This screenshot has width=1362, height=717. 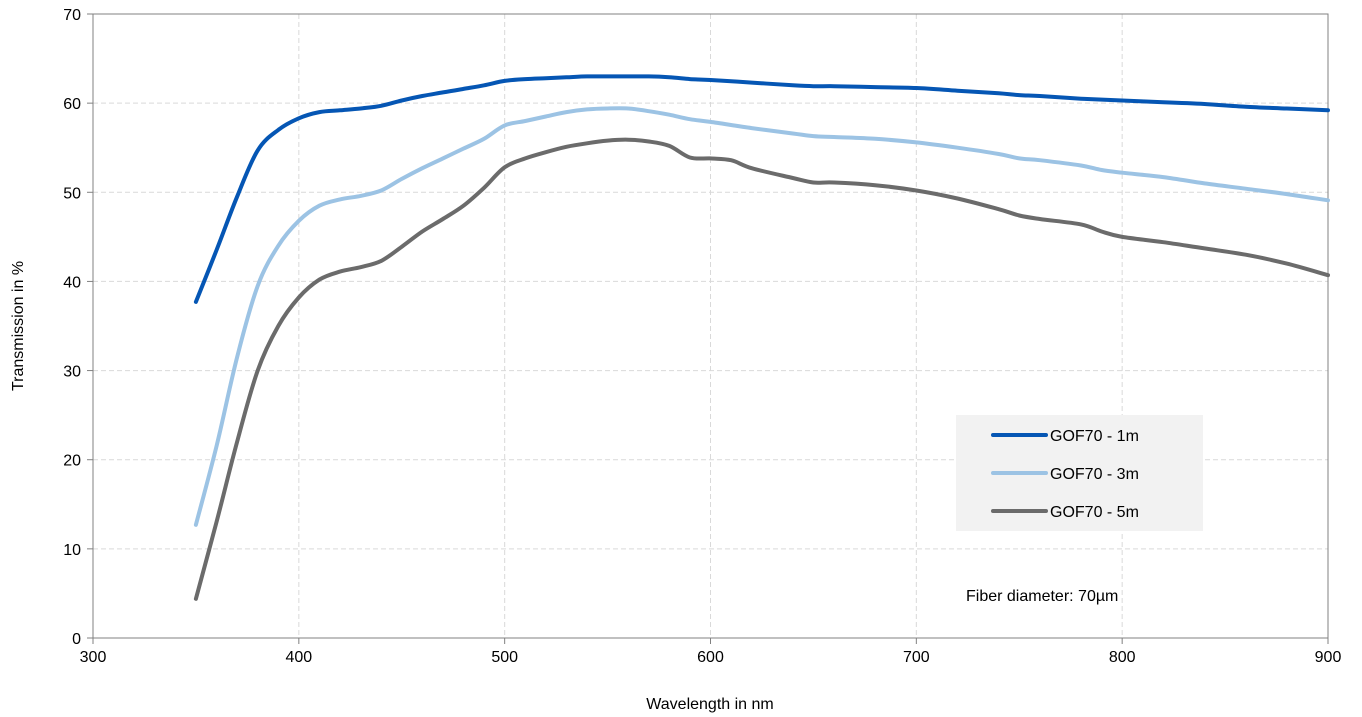 I want to click on y-tick-label: 0, so click(x=76, y=639).